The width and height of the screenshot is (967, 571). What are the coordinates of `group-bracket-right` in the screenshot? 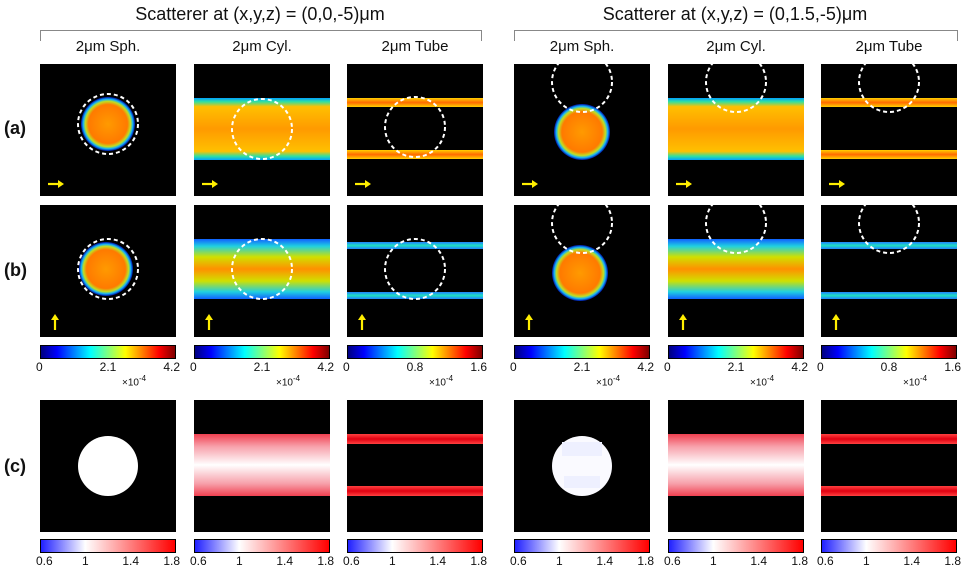 It's located at (736, 35).